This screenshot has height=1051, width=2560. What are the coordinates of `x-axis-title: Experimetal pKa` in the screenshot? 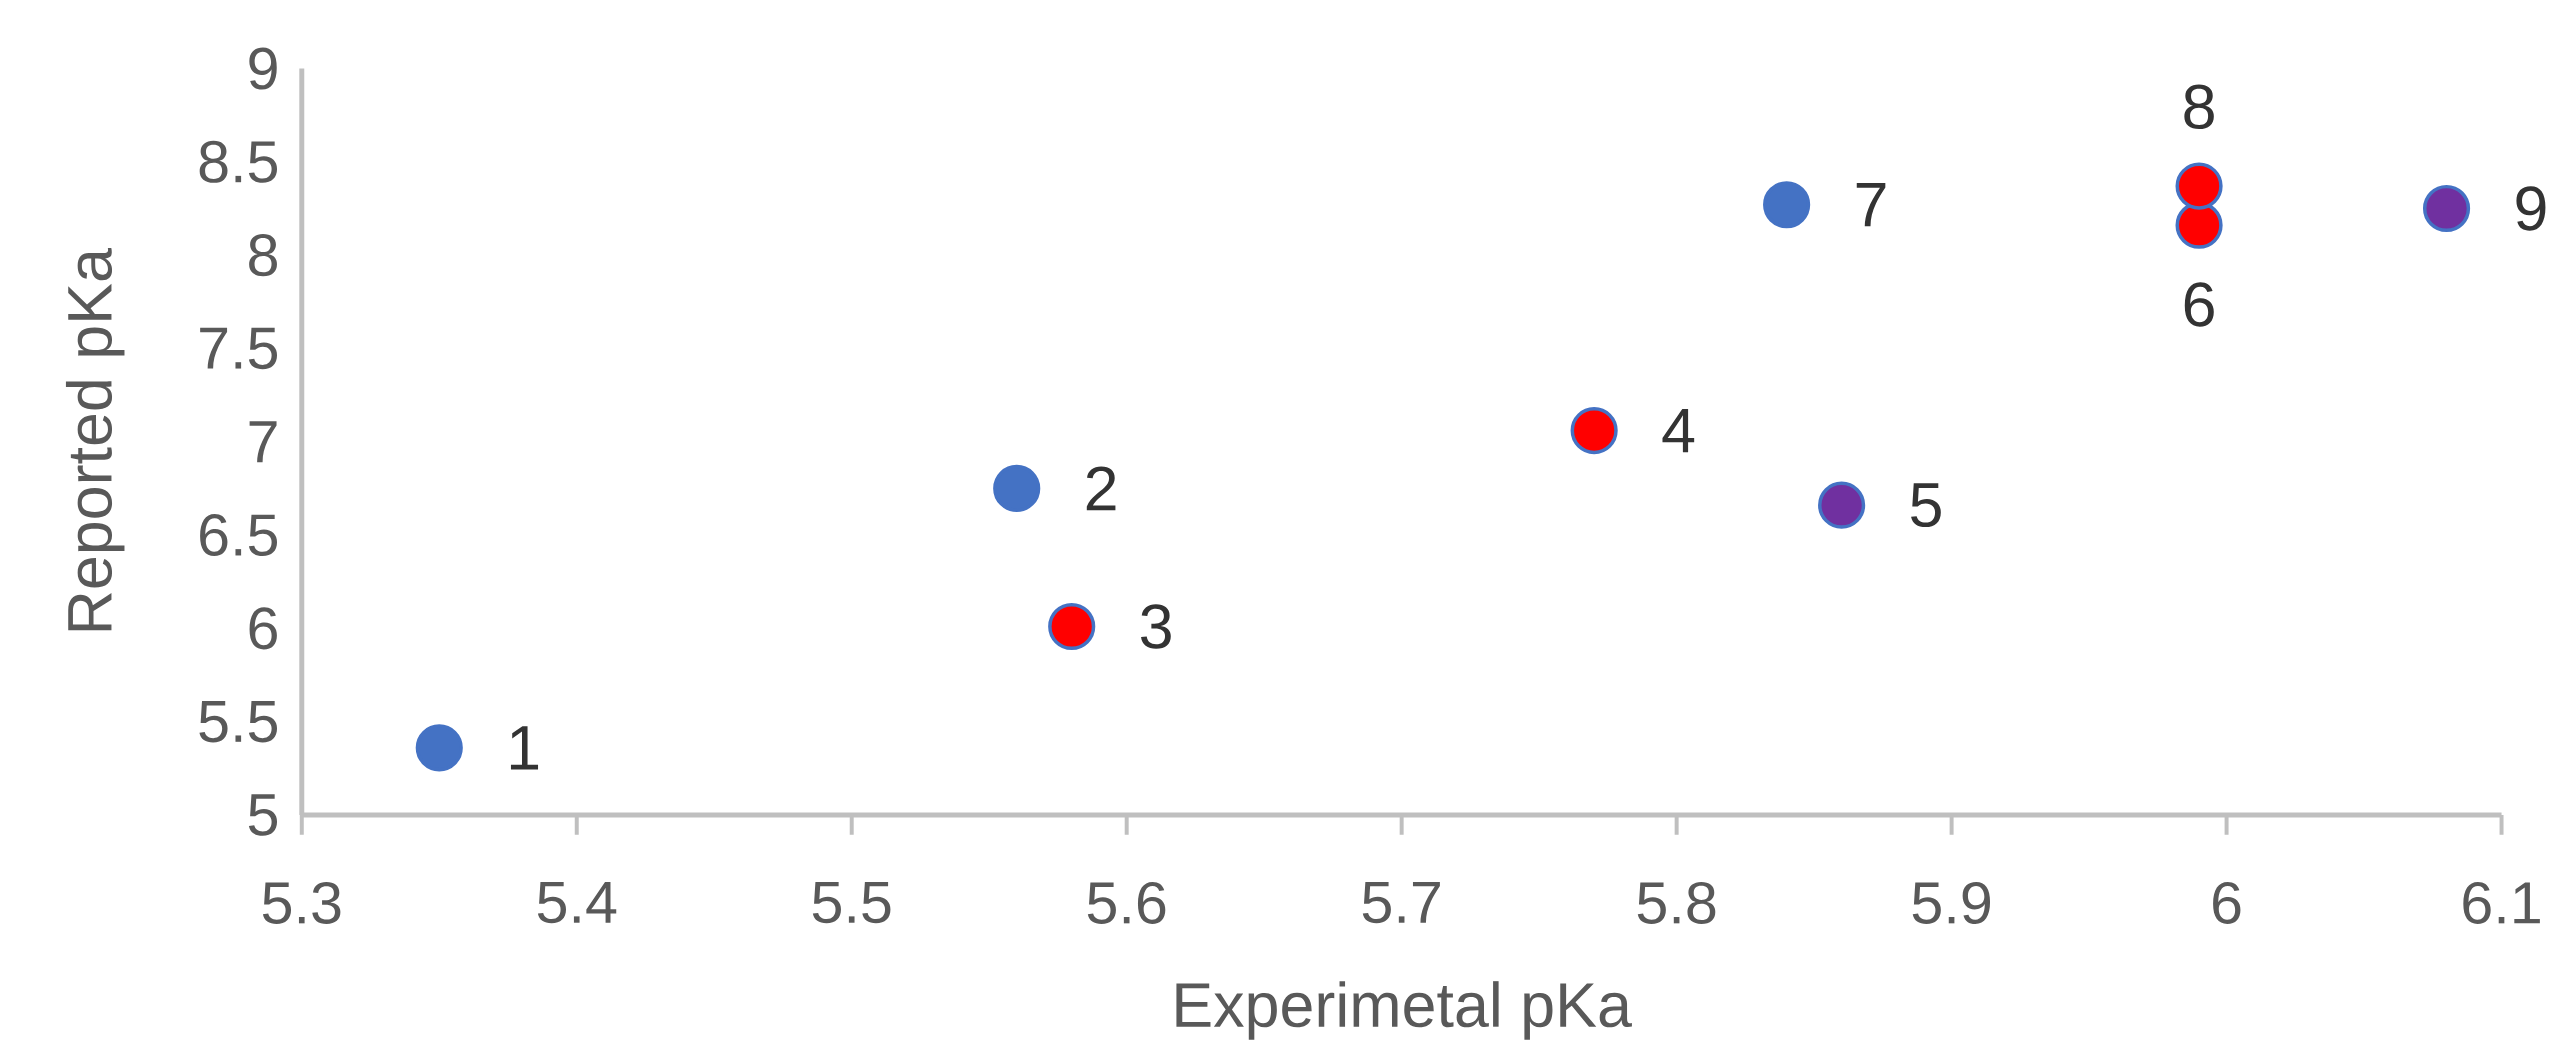 It's located at (1404, 1010).